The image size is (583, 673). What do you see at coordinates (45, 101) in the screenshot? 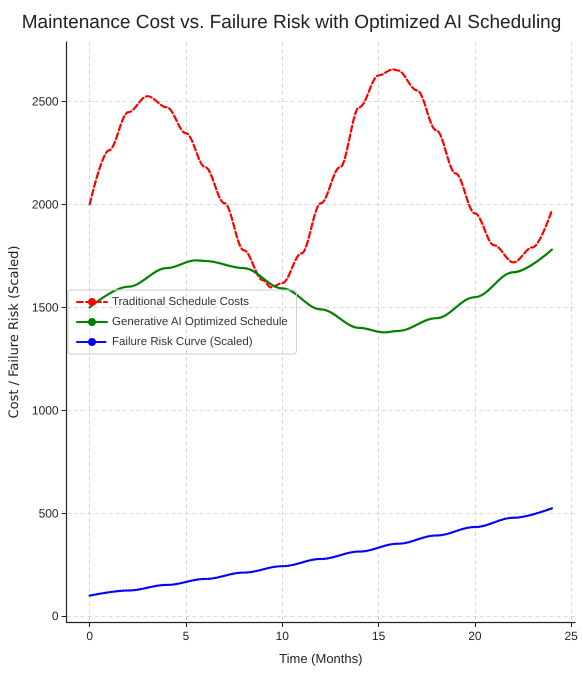
I see `y-tick-label: 2500` at bounding box center [45, 101].